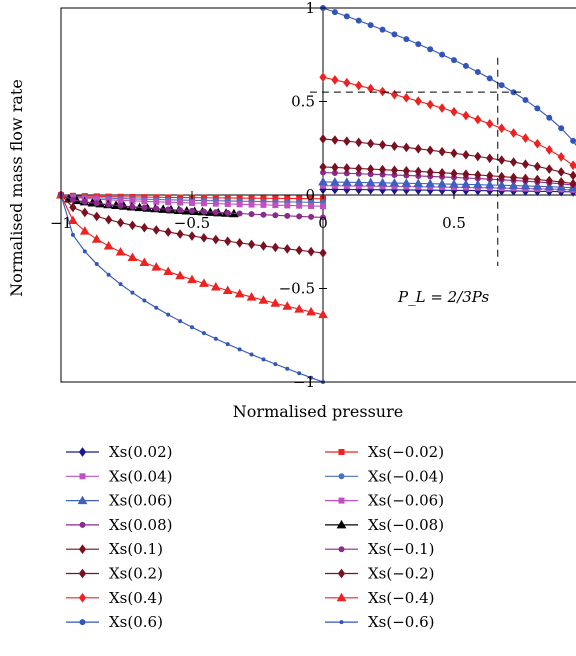  I want to click on legend-label: Xs(0.08), so click(140, 525).